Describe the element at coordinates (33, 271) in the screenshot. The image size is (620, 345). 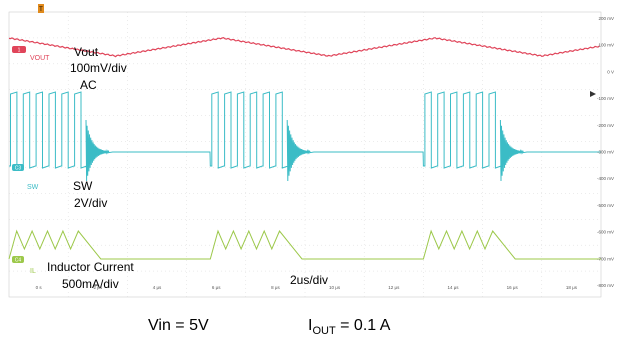
I see `il-badge: IL` at that location.